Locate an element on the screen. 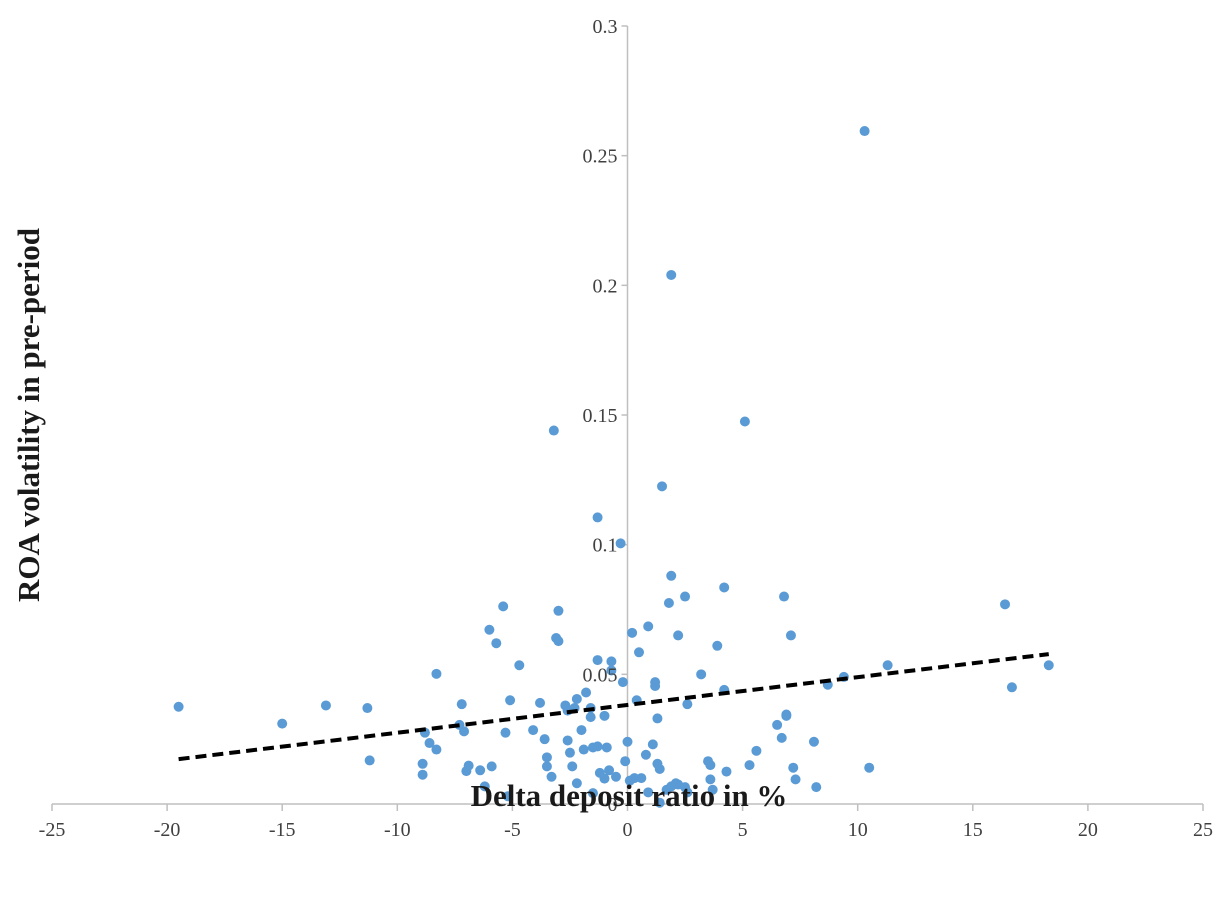  y-tick-labels: 0 0.05 0.1 0.15 0.2 0.25 0.3 is located at coordinates (600, 416).